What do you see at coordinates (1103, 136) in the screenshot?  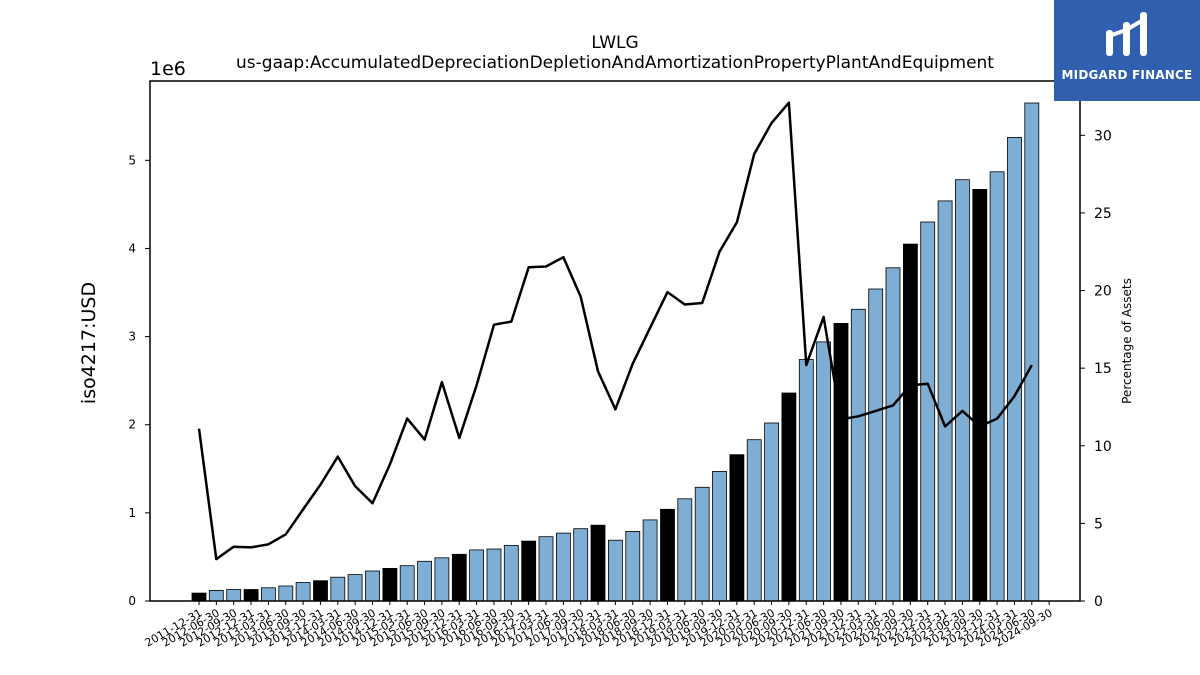 I see `y2-tick-label: 30` at bounding box center [1103, 136].